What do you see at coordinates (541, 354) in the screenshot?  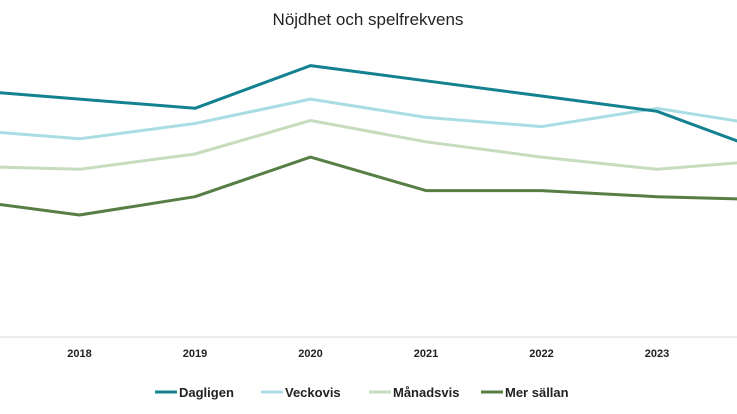 I see `x-tick-label: 2022` at bounding box center [541, 354].